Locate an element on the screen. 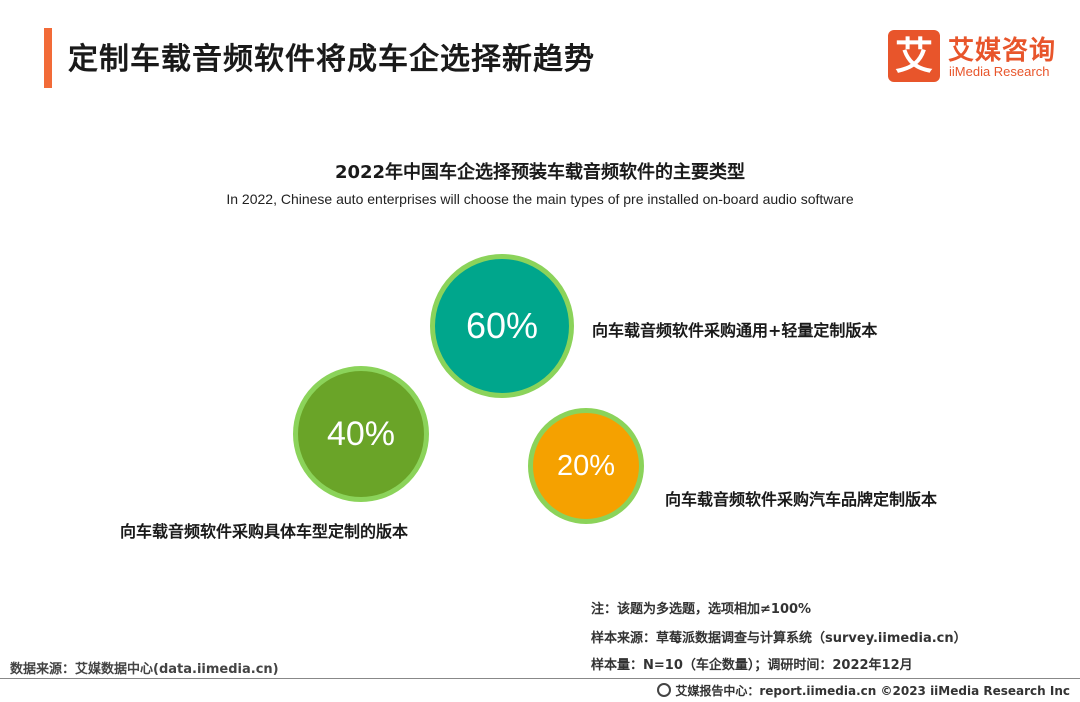  chart-title: 2022年中国车企选择预装车载音频软件的主要类型 is located at coordinates (540, 172).